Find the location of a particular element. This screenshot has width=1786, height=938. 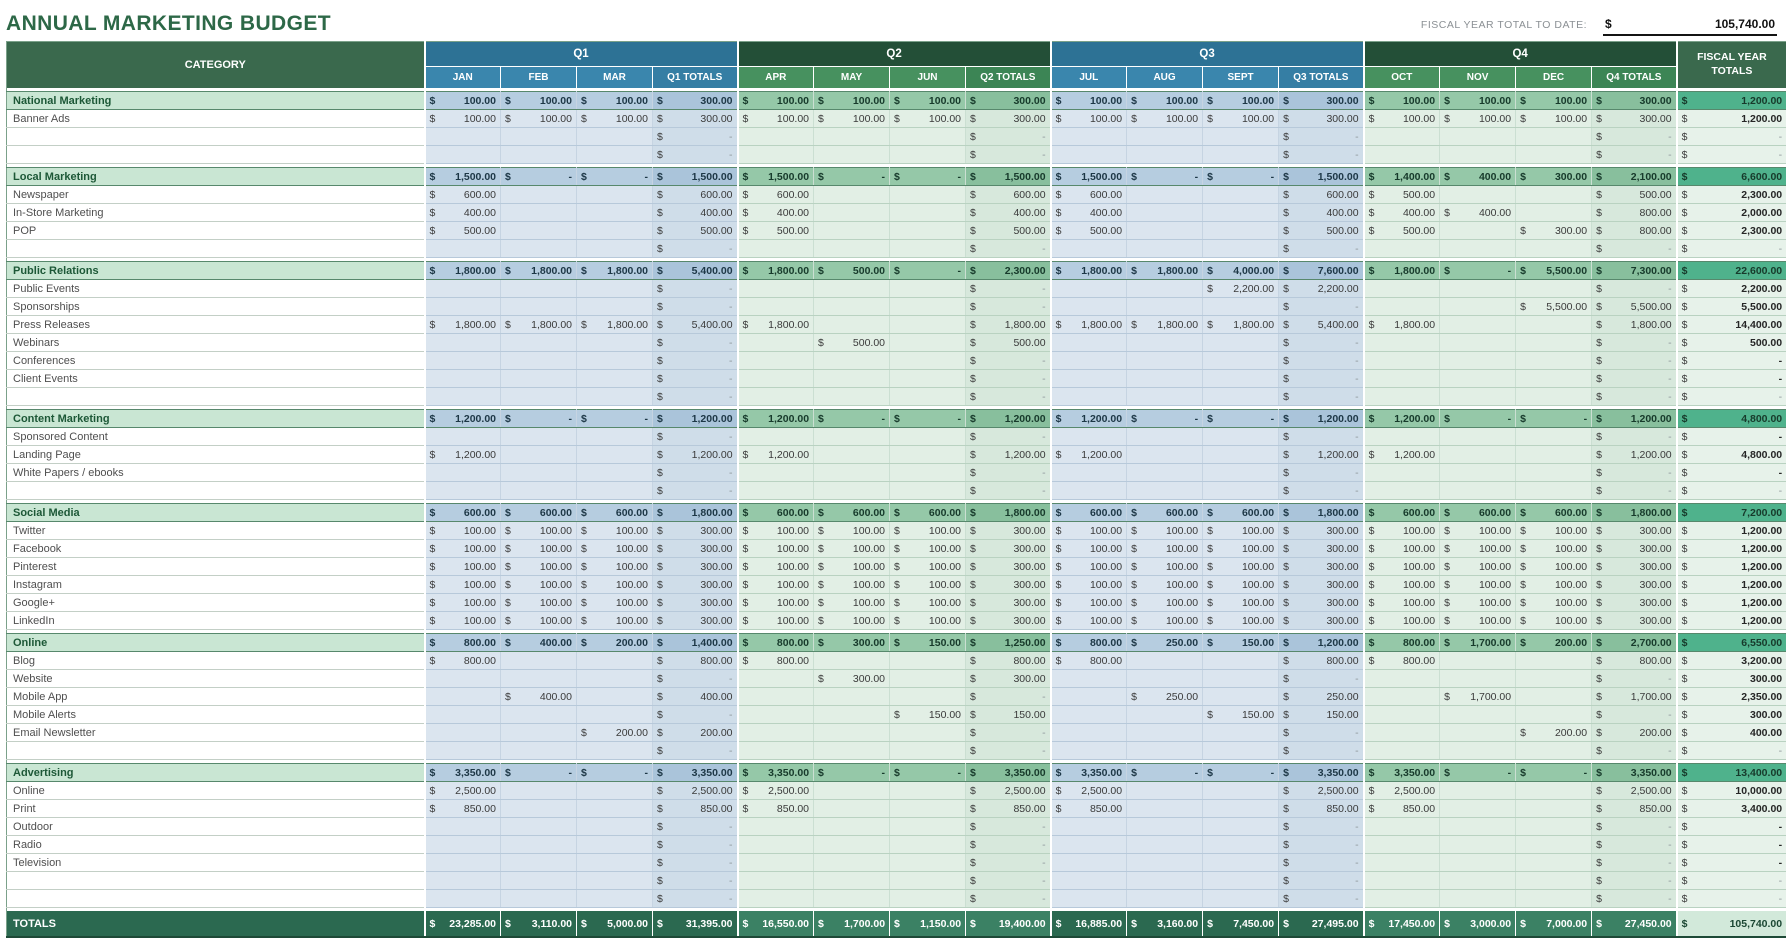

row-label: Advertising is located at coordinates (216, 773).